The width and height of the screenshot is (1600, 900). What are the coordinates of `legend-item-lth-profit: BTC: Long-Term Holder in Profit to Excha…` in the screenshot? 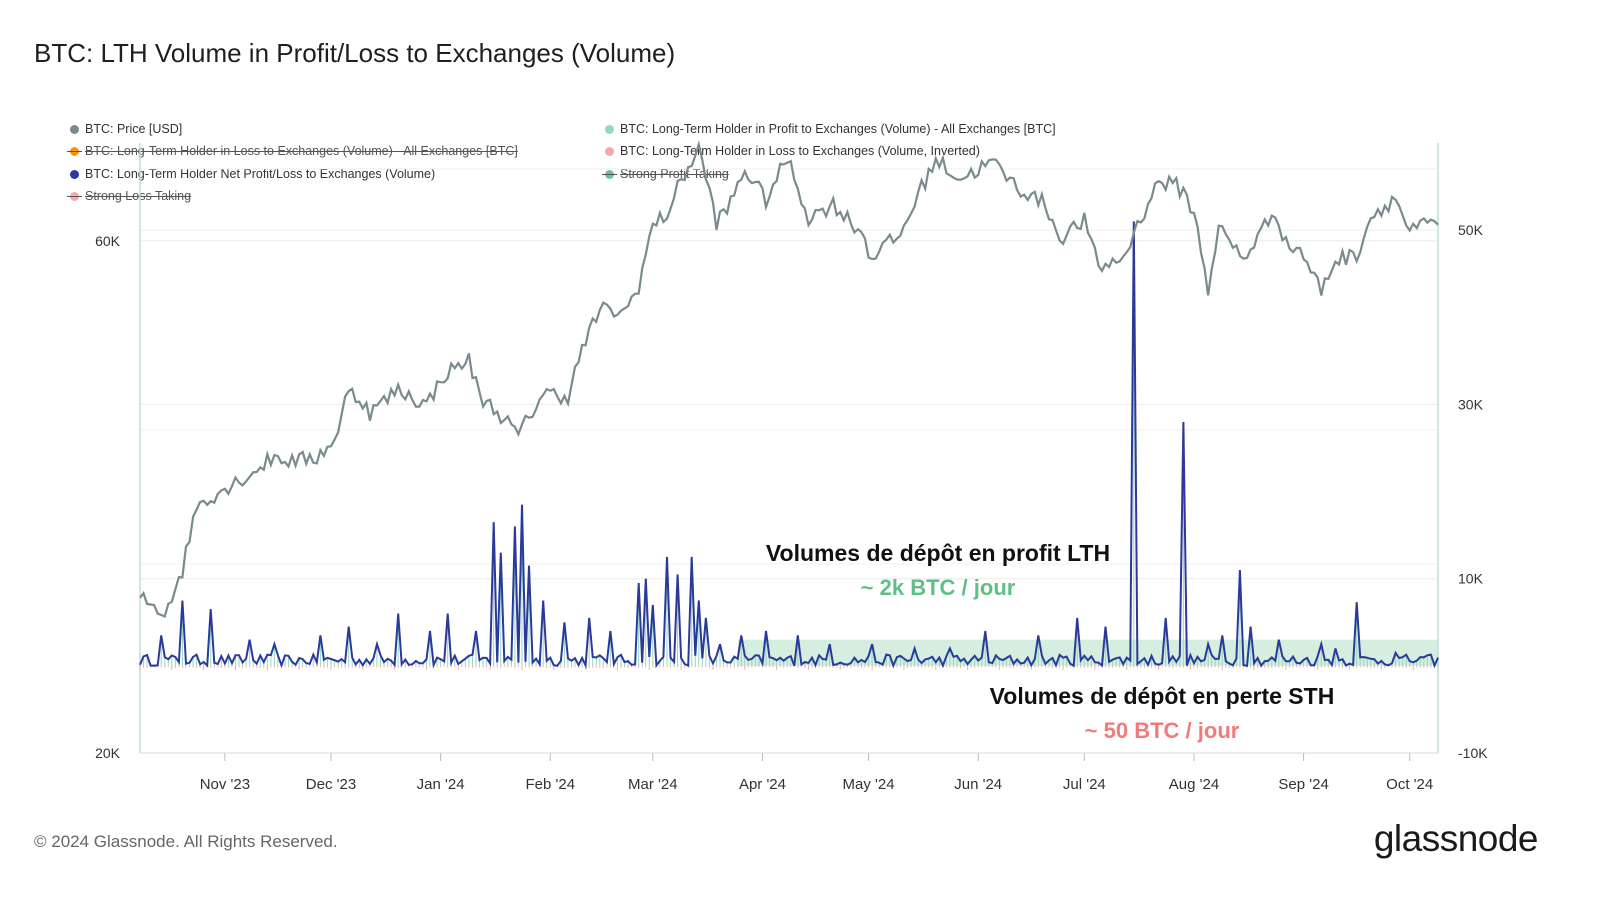 It's located at (830, 129).